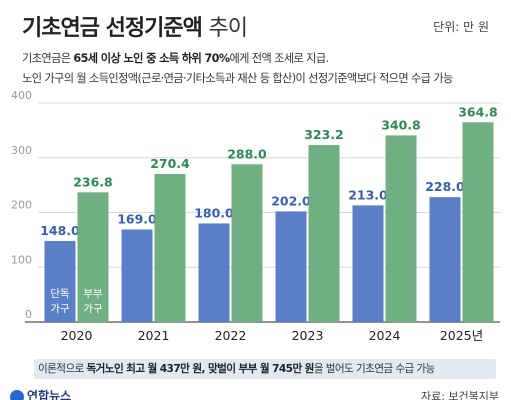 The height and width of the screenshot is (400, 511). What do you see at coordinates (478, 222) in the screenshot?
I see `bar-couple-2025년` at bounding box center [478, 222].